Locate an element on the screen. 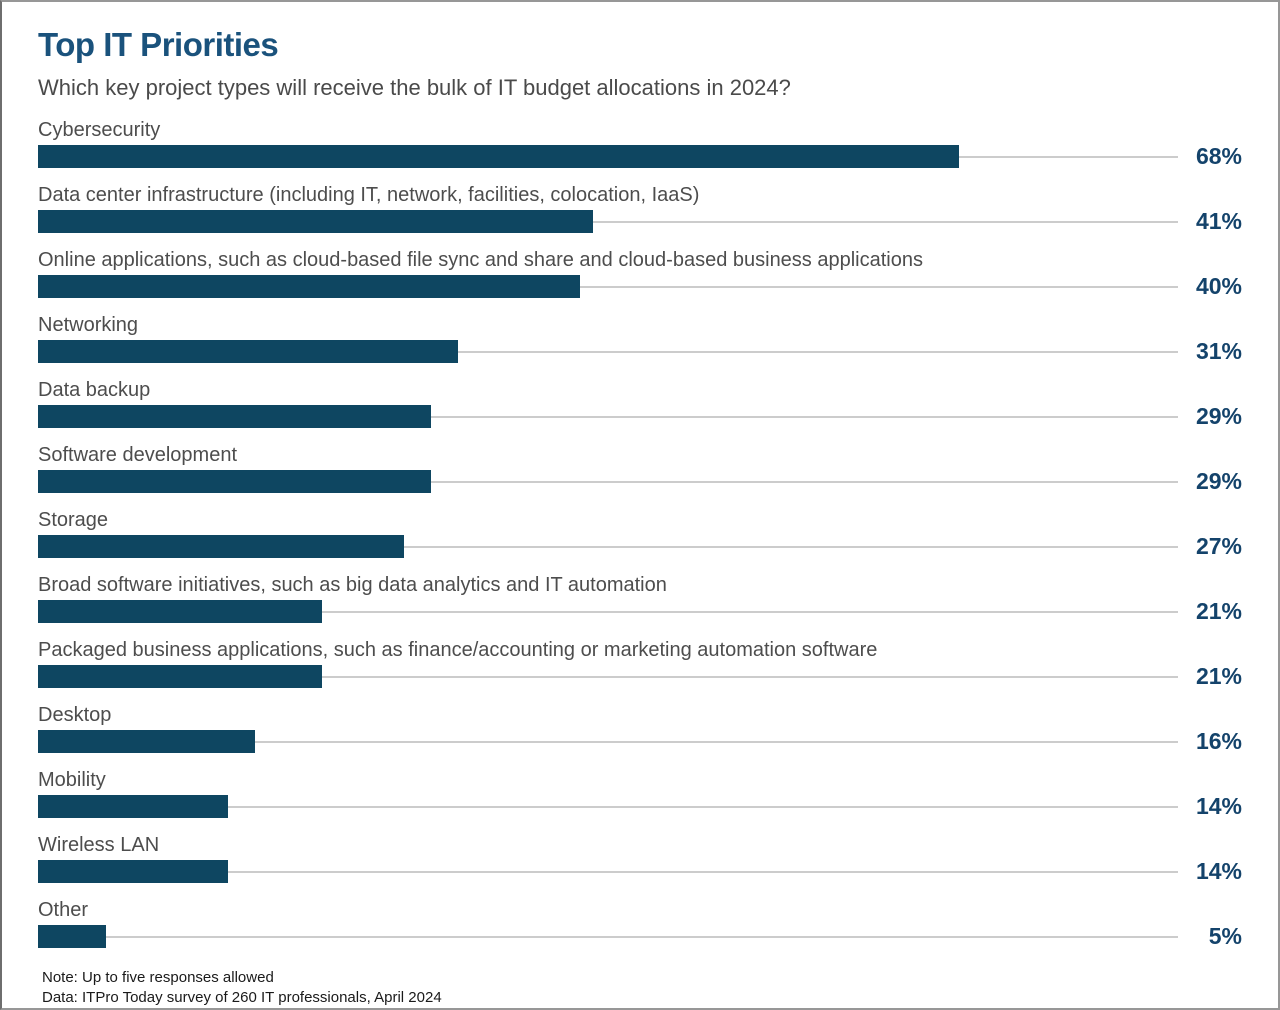 The height and width of the screenshot is (1010, 1280). bar-row: Storage 27% is located at coordinates (640, 532).